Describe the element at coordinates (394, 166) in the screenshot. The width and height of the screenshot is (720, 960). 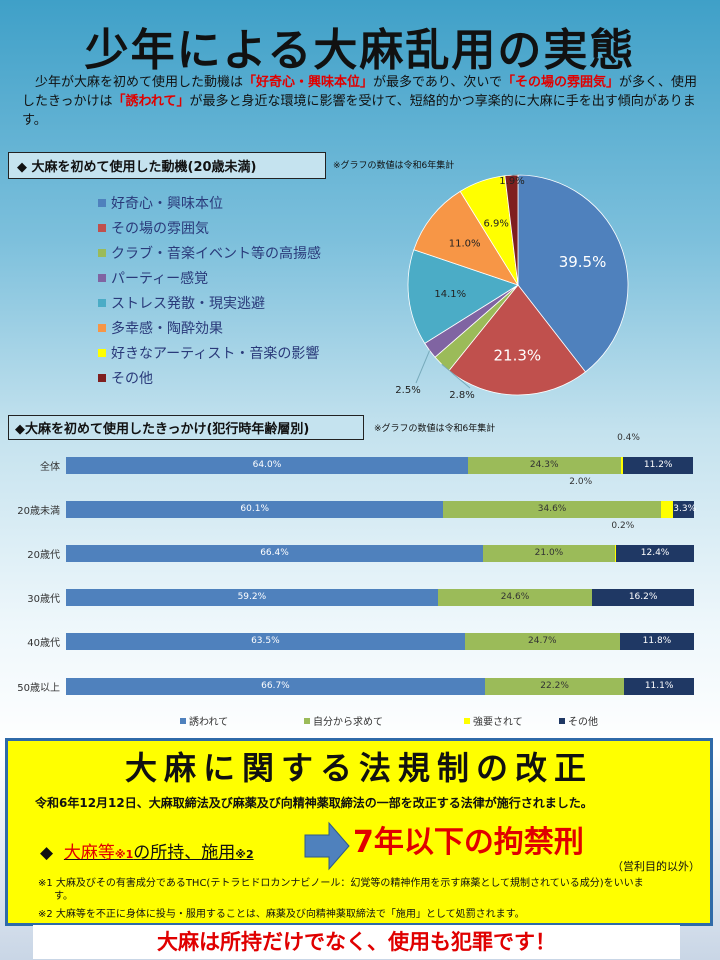
I see `section1-note: ※グラフの数値は令和6年集計` at that location.